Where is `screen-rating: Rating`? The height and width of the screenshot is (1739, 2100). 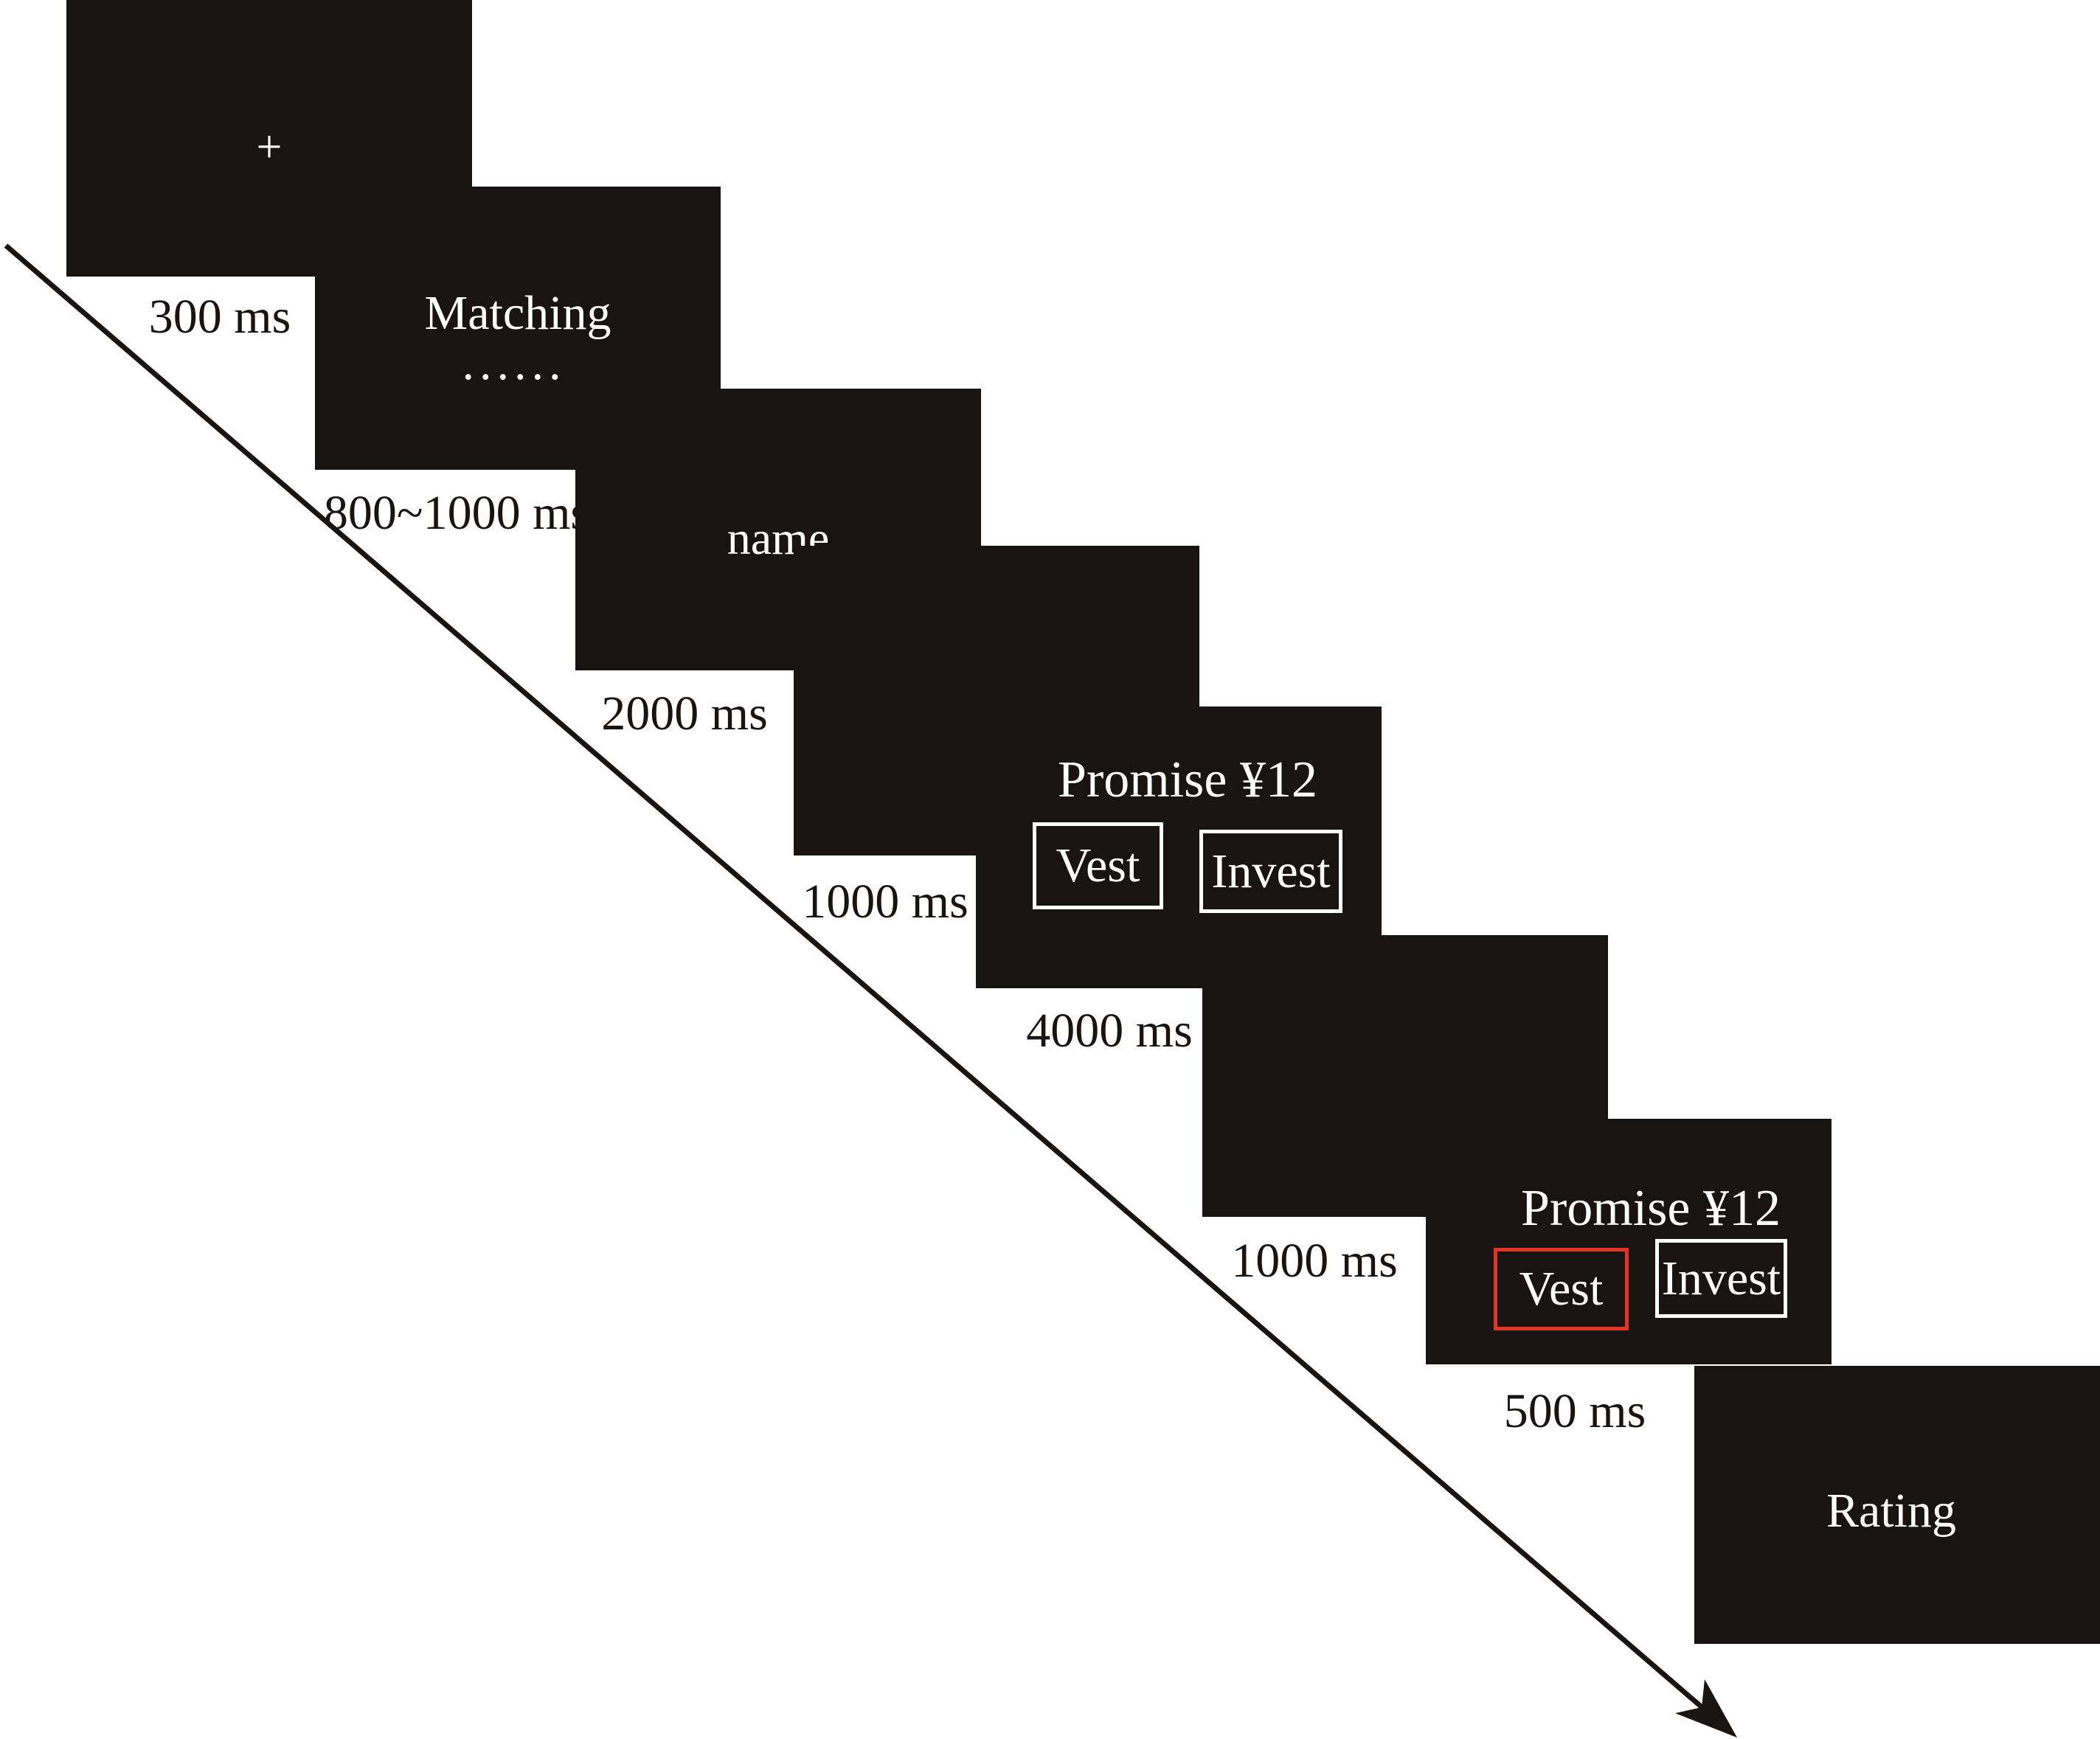
screen-rating: Rating is located at coordinates (1897, 1505).